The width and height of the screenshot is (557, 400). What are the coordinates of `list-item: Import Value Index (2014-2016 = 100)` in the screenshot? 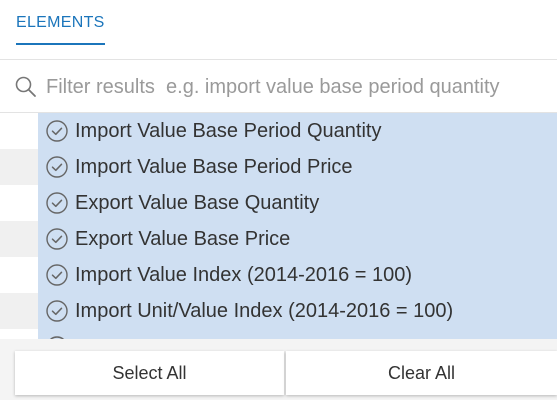 It's located at (278, 275).